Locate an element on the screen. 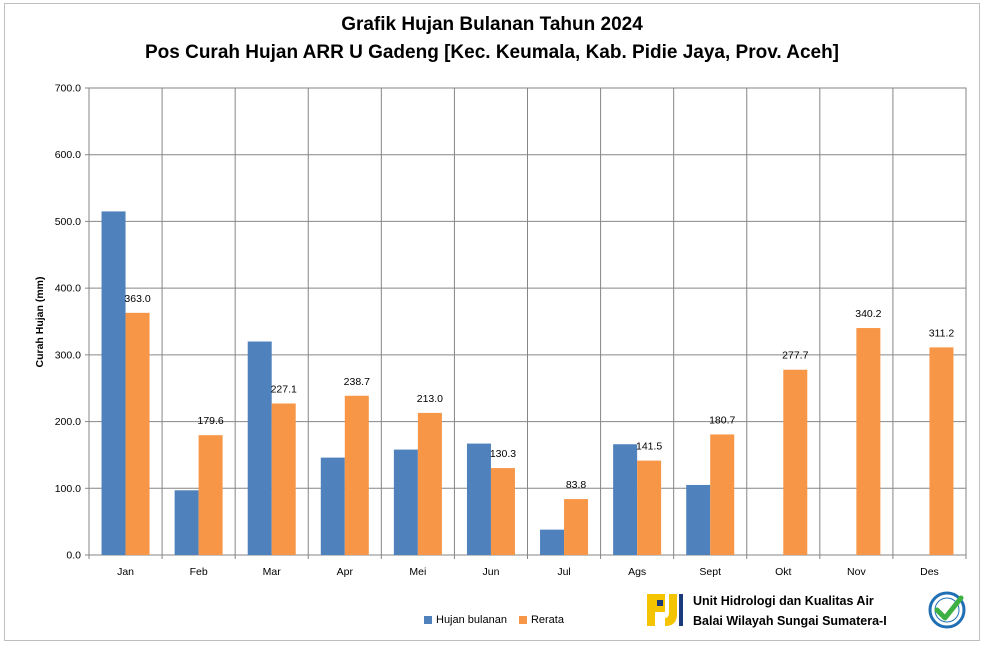  chart-title: Grafik Hujan Bulanan Tahun 2024 is located at coordinates (492, 24).